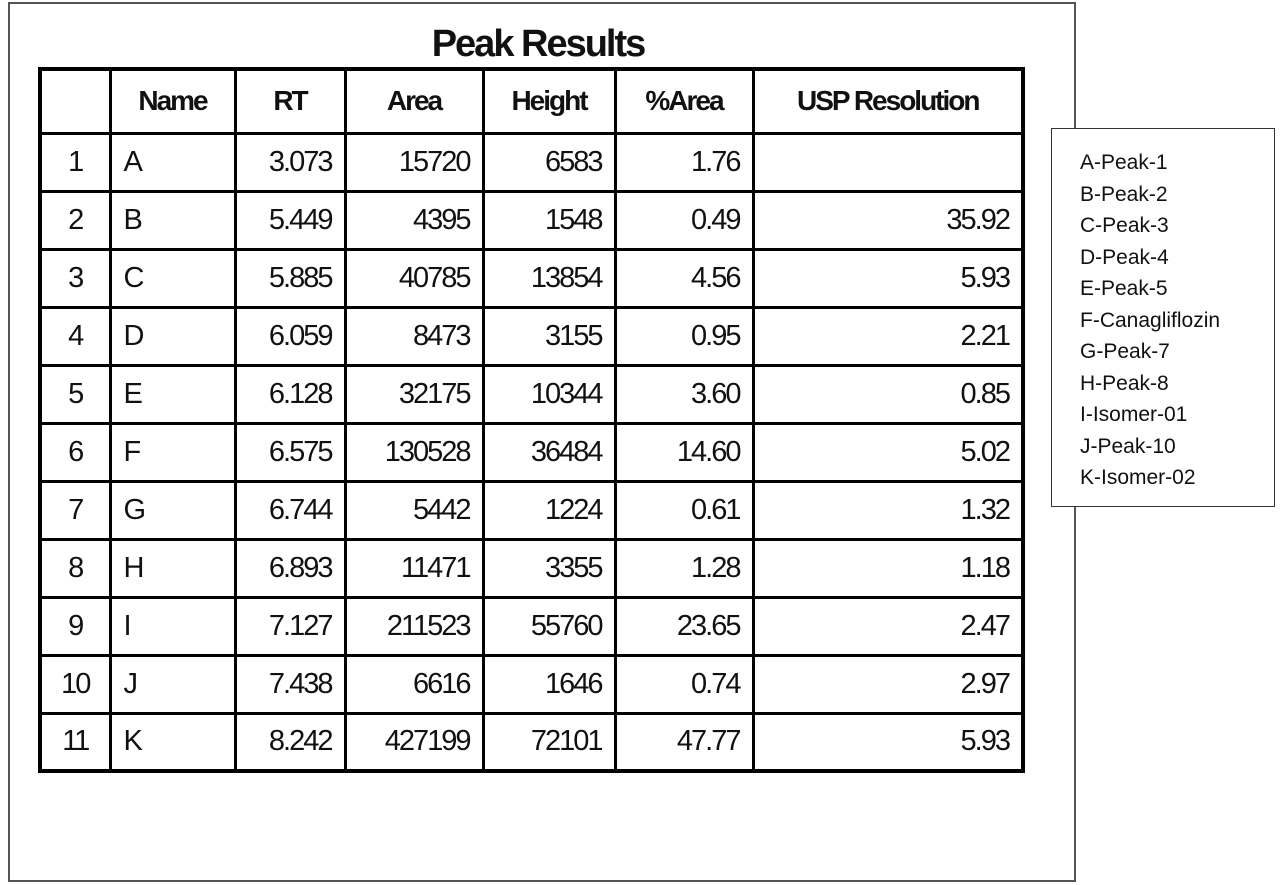  What do you see at coordinates (549, 336) in the screenshot?
I see `height-cell: 3155` at bounding box center [549, 336].